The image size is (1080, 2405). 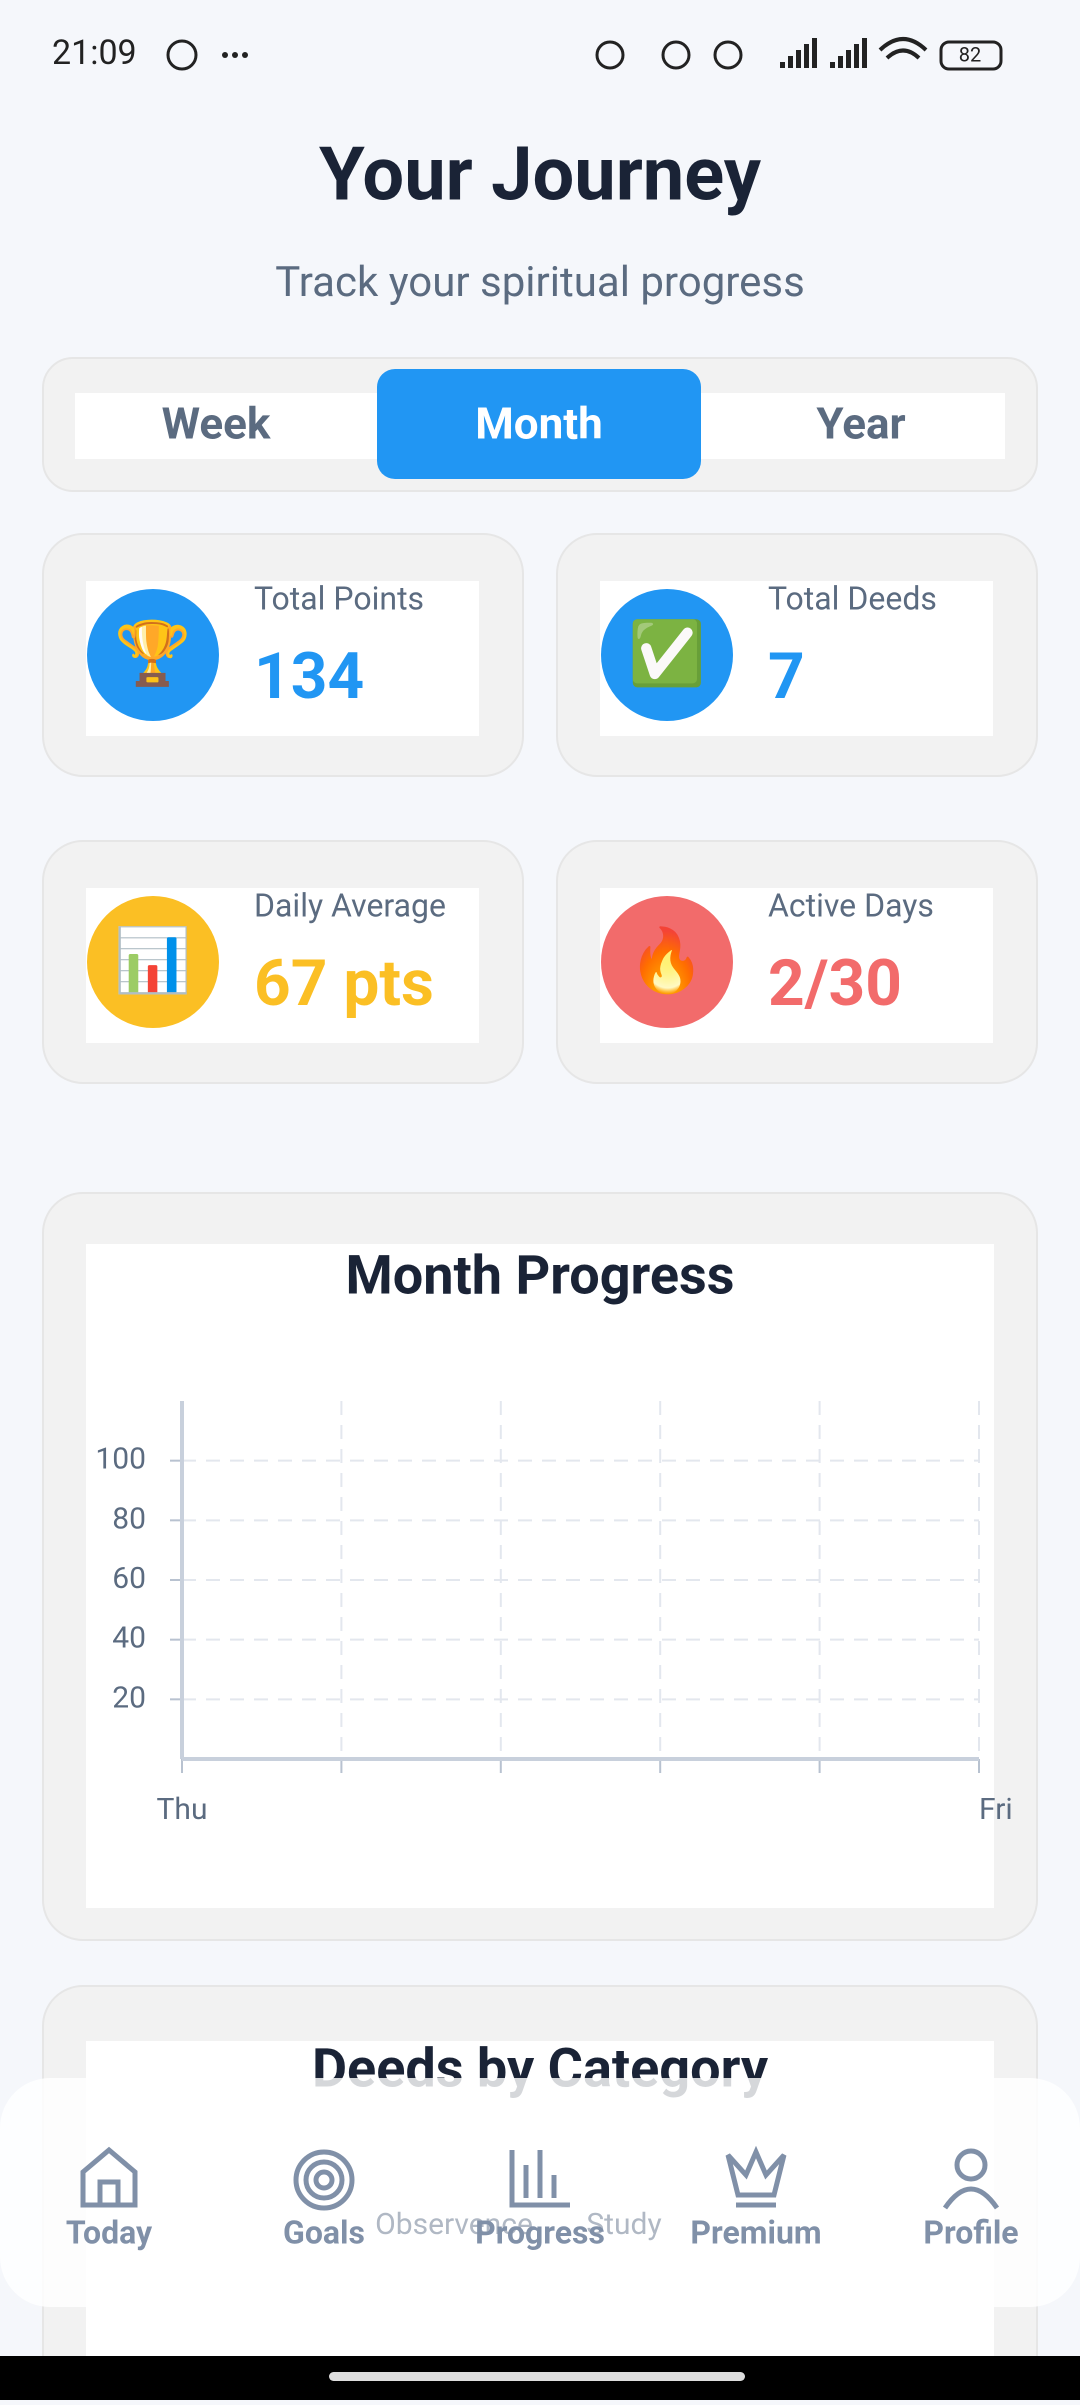 What do you see at coordinates (755, 2232) in the screenshot?
I see `nav-label: Premium` at bounding box center [755, 2232].